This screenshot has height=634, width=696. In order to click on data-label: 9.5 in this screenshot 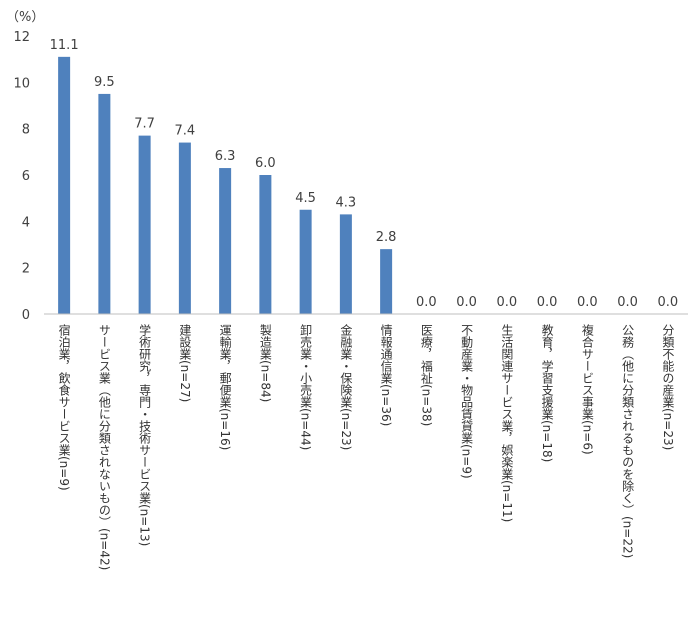, I will do `click(104, 82)`.